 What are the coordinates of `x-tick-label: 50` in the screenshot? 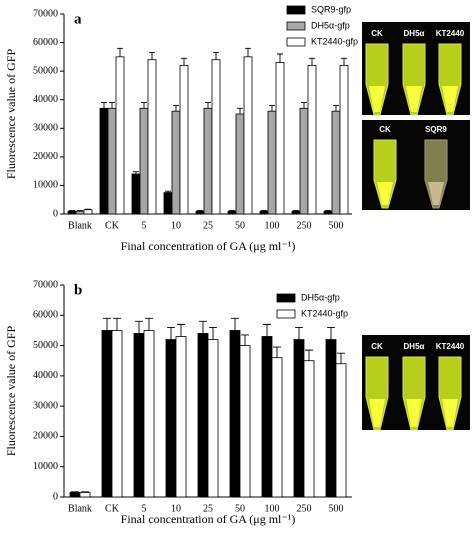 It's located at (240, 508).